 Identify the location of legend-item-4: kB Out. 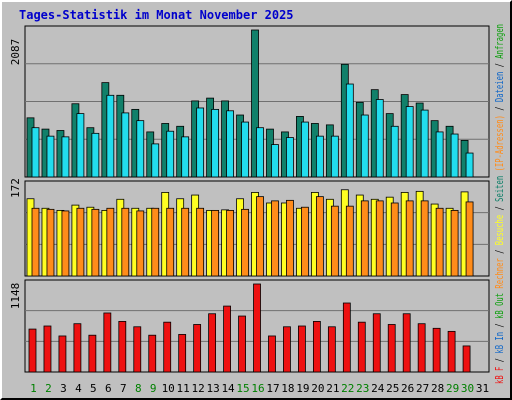
(499, 308).